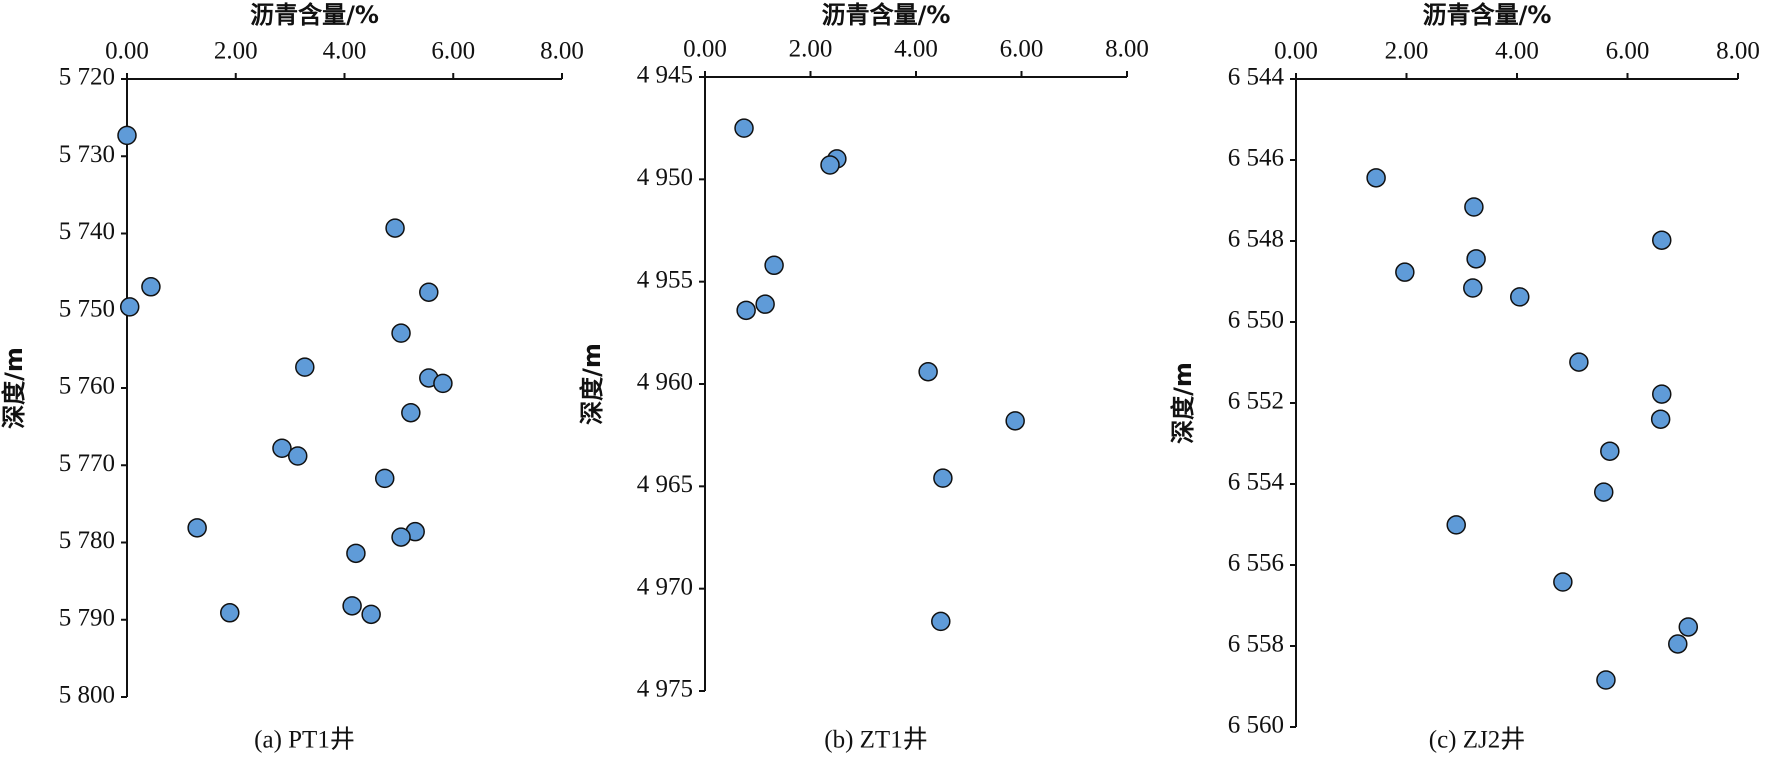 The image size is (1770, 758). Describe the element at coordinates (1256, 644) in the screenshot. I see `y-tick-label: 6 558` at that location.